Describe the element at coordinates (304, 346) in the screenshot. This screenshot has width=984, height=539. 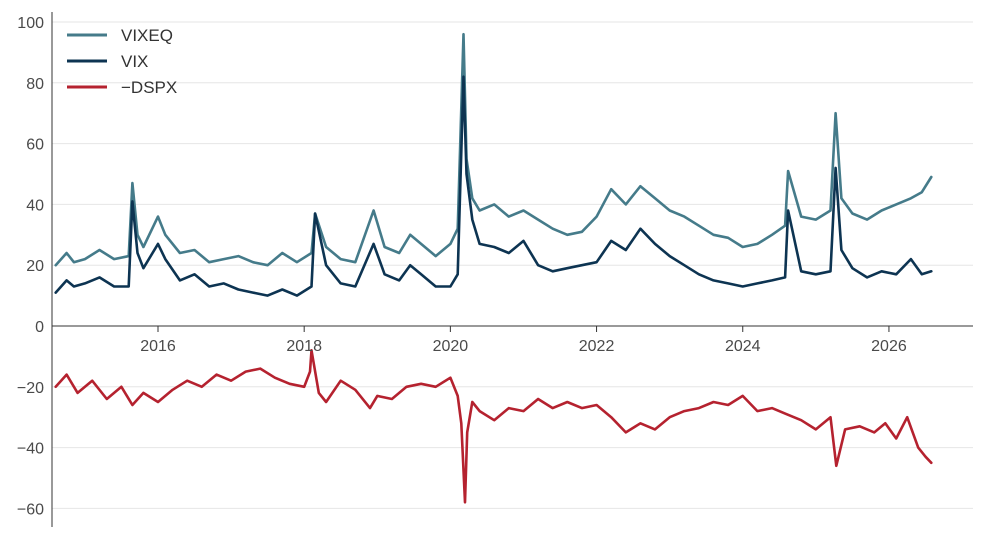
I see `x-tick-label: 2018` at that location.